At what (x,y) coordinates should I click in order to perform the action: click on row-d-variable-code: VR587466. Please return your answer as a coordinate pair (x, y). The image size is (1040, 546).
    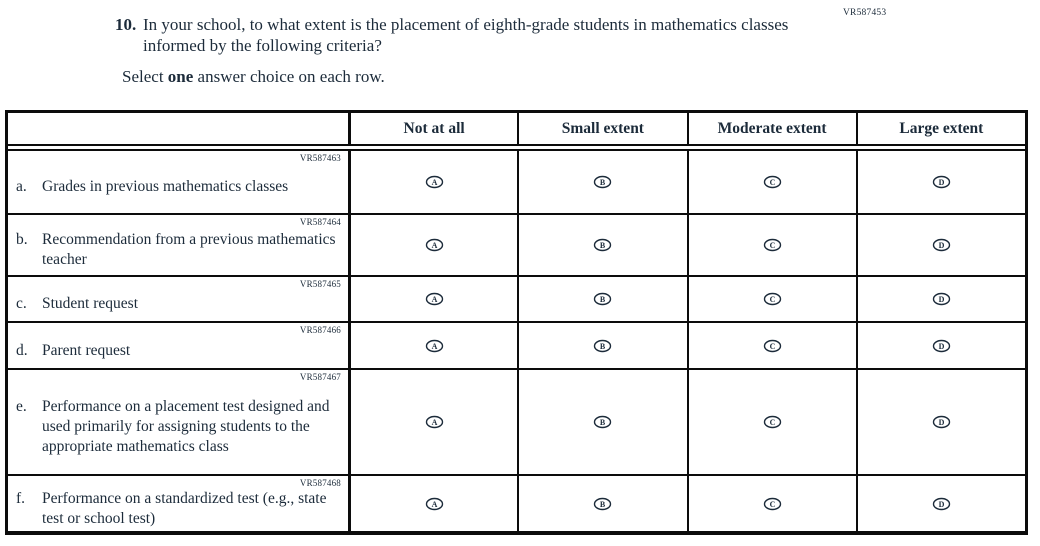
    Looking at the image, I should click on (320, 330).